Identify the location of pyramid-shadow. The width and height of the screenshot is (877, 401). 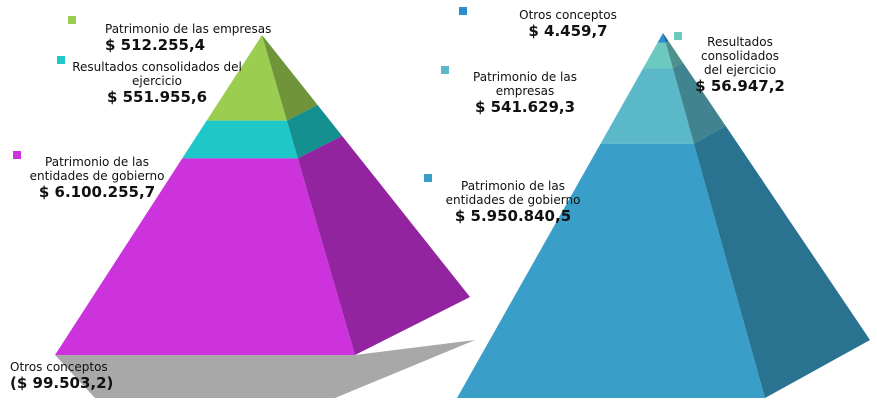
(265, 369).